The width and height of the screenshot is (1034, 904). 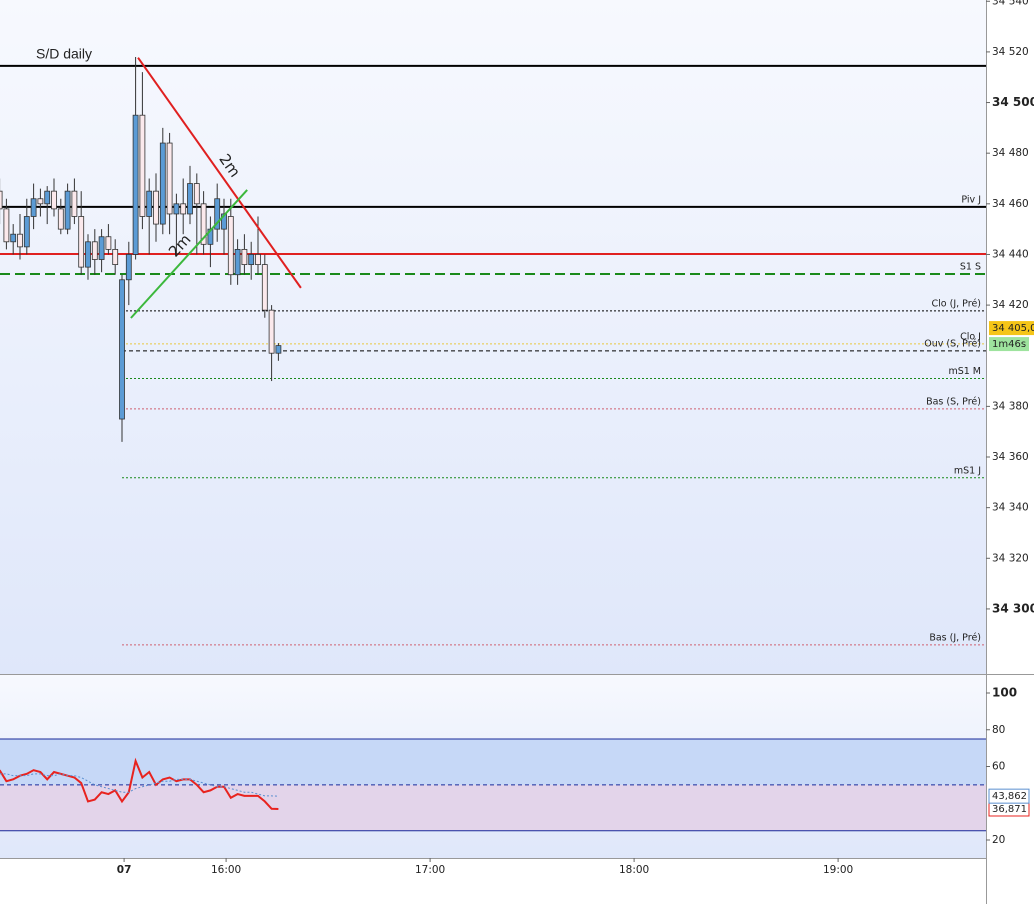 I want to click on y-tick-label: 34 420, so click(x=1010, y=305).